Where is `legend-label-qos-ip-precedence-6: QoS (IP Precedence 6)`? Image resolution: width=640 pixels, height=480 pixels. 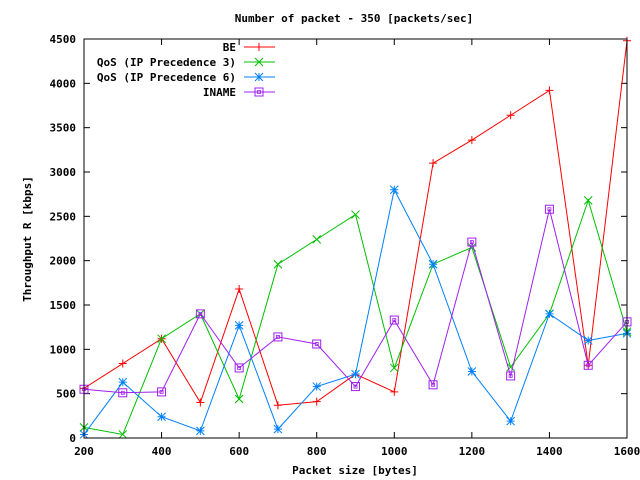 legend-label-qos-ip-precedence-6: QoS (IP Precedence 6) is located at coordinates (166, 77).